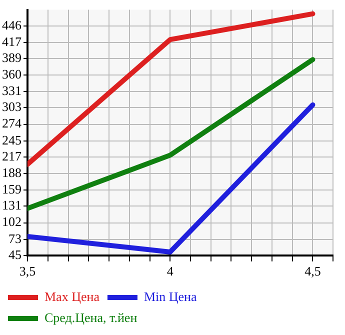 This screenshot has height=335, width=345. Describe the element at coordinates (12, 189) in the screenshot. I see `y-tick-label: 159` at that location.